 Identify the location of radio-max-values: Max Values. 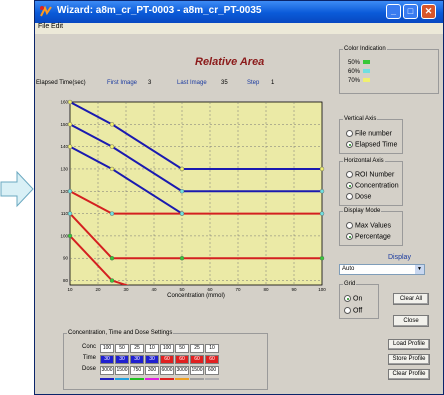
(368, 225).